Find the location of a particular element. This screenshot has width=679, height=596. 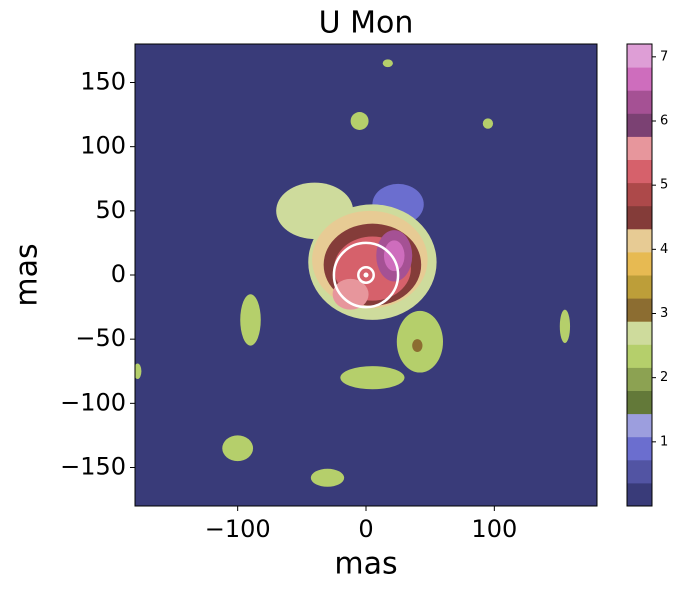

colorbar-tick-label: 6 is located at coordinates (664, 121).